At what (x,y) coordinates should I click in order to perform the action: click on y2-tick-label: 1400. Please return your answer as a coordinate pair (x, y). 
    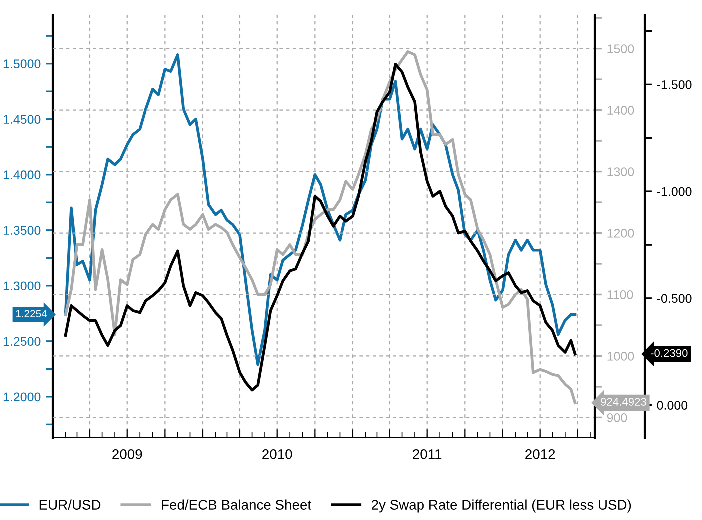
    Looking at the image, I should click on (621, 110).